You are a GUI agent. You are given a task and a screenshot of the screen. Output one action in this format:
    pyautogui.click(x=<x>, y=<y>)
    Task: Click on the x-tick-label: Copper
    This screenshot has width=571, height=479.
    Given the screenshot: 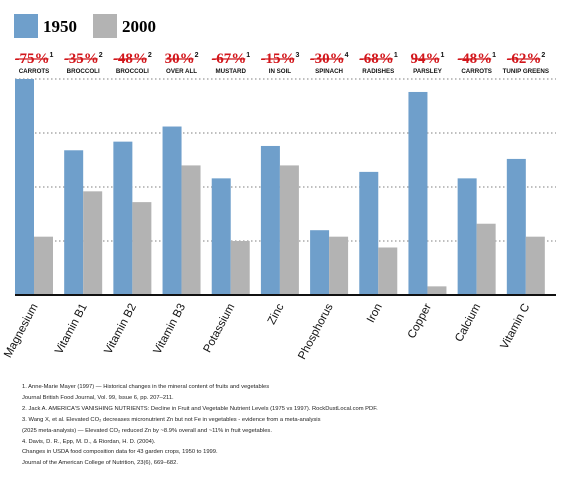 What is the action you would take?
    pyautogui.click(x=420, y=321)
    